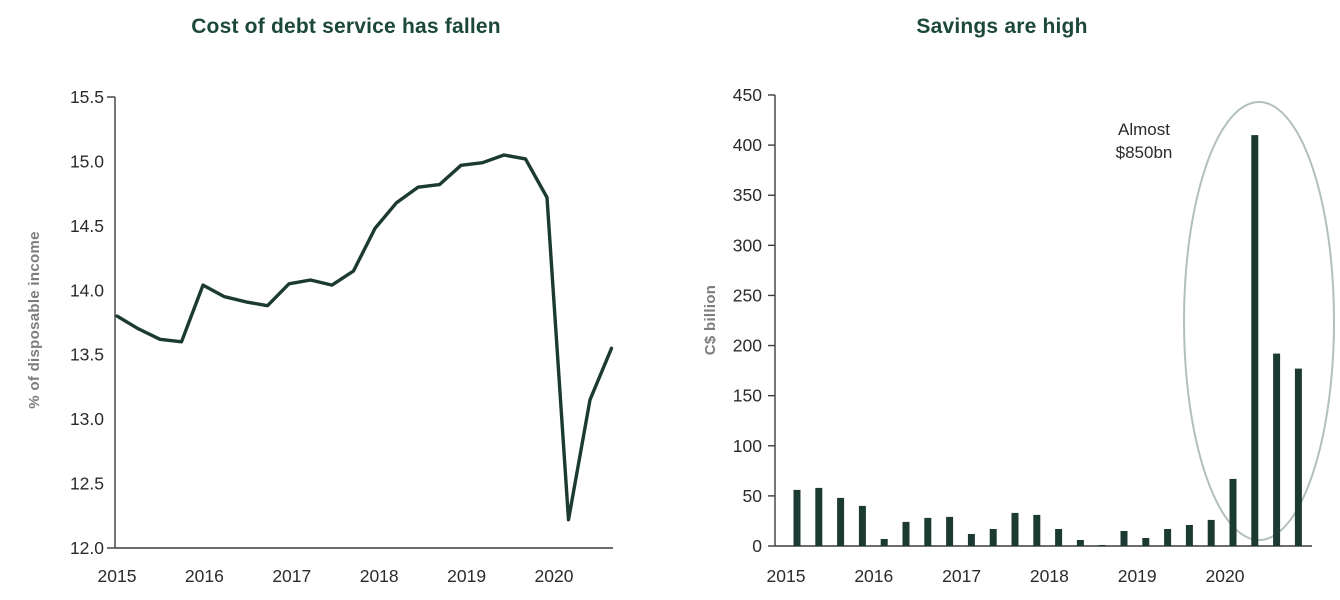  Describe the element at coordinates (747, 145) in the screenshot. I see `y-tick-label: 400` at that location.